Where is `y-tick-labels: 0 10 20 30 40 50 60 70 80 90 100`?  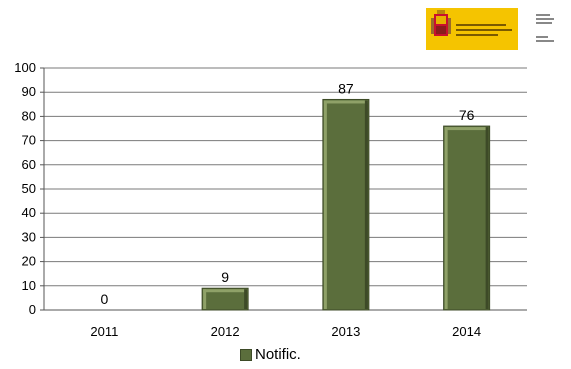
y-tick-labels: 0 10 20 30 40 50 60 70 80 90 100 is located at coordinates (25, 188).